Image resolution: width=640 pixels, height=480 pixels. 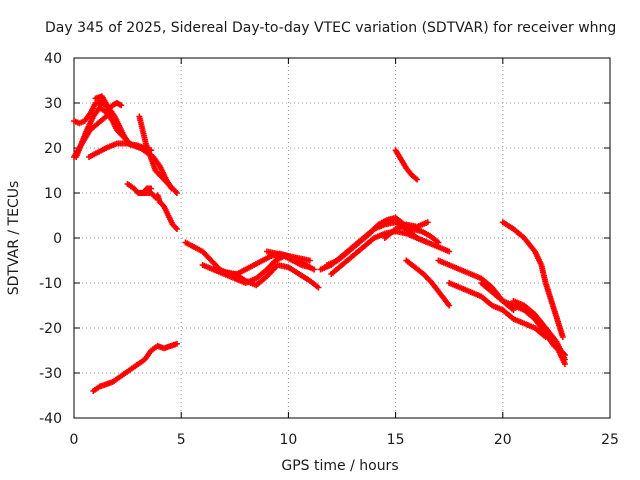 I want to click on series-s16, so click(x=385, y=246).